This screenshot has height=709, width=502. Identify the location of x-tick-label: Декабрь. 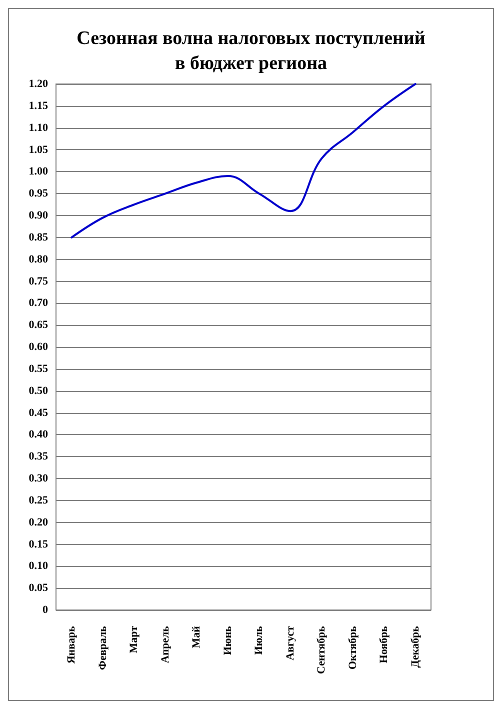
(415, 647).